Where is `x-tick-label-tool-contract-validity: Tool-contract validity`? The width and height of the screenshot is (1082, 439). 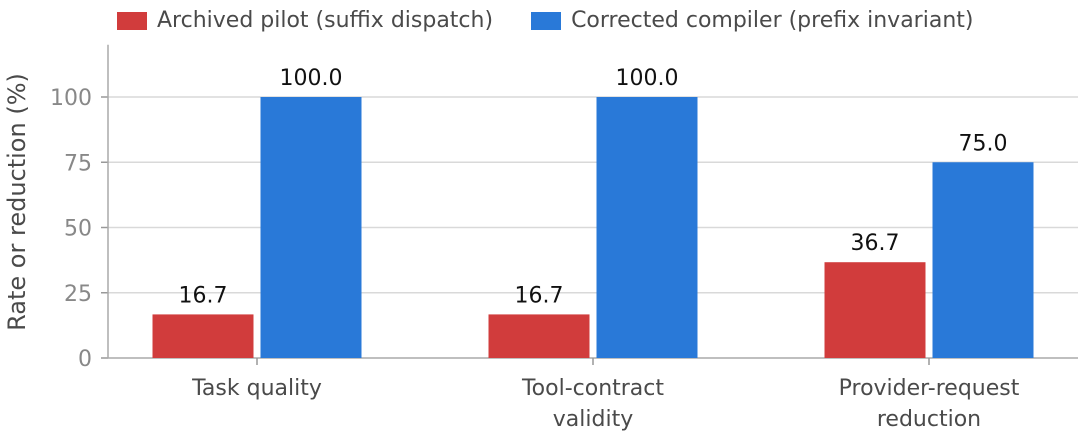 x-tick-label-tool-contract-validity: Tool-contract validity is located at coordinates (593, 404).